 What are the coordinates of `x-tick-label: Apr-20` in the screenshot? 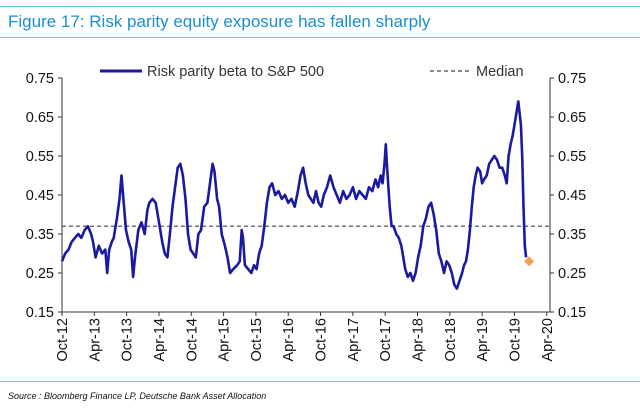 It's located at (548, 340).